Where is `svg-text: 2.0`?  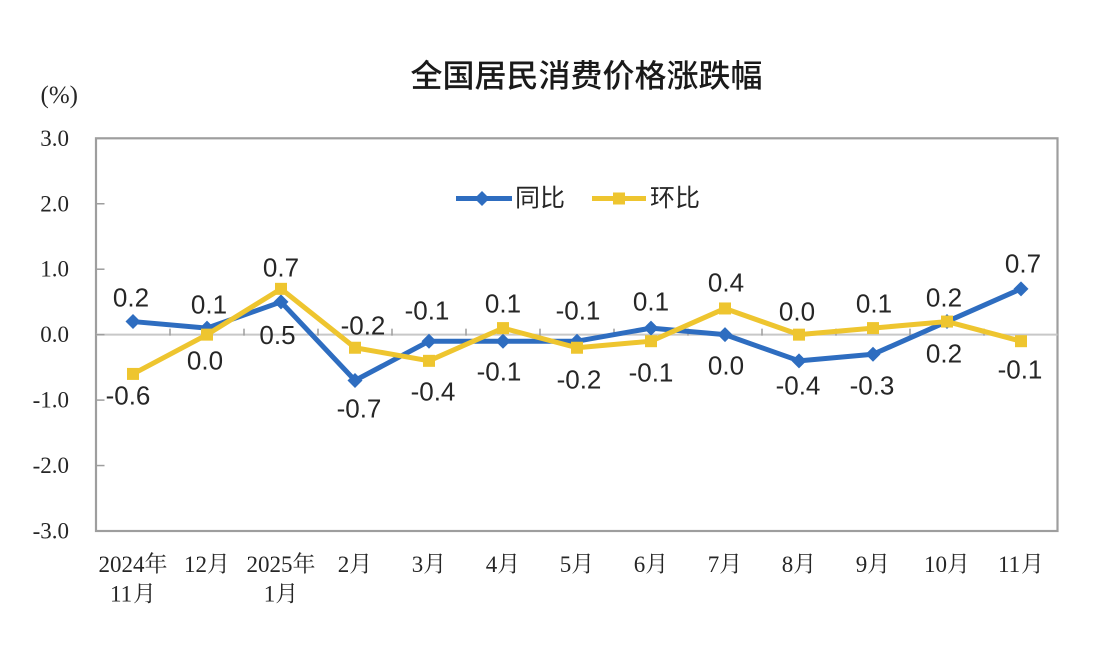 svg-text: 2.0 is located at coordinates (54, 203).